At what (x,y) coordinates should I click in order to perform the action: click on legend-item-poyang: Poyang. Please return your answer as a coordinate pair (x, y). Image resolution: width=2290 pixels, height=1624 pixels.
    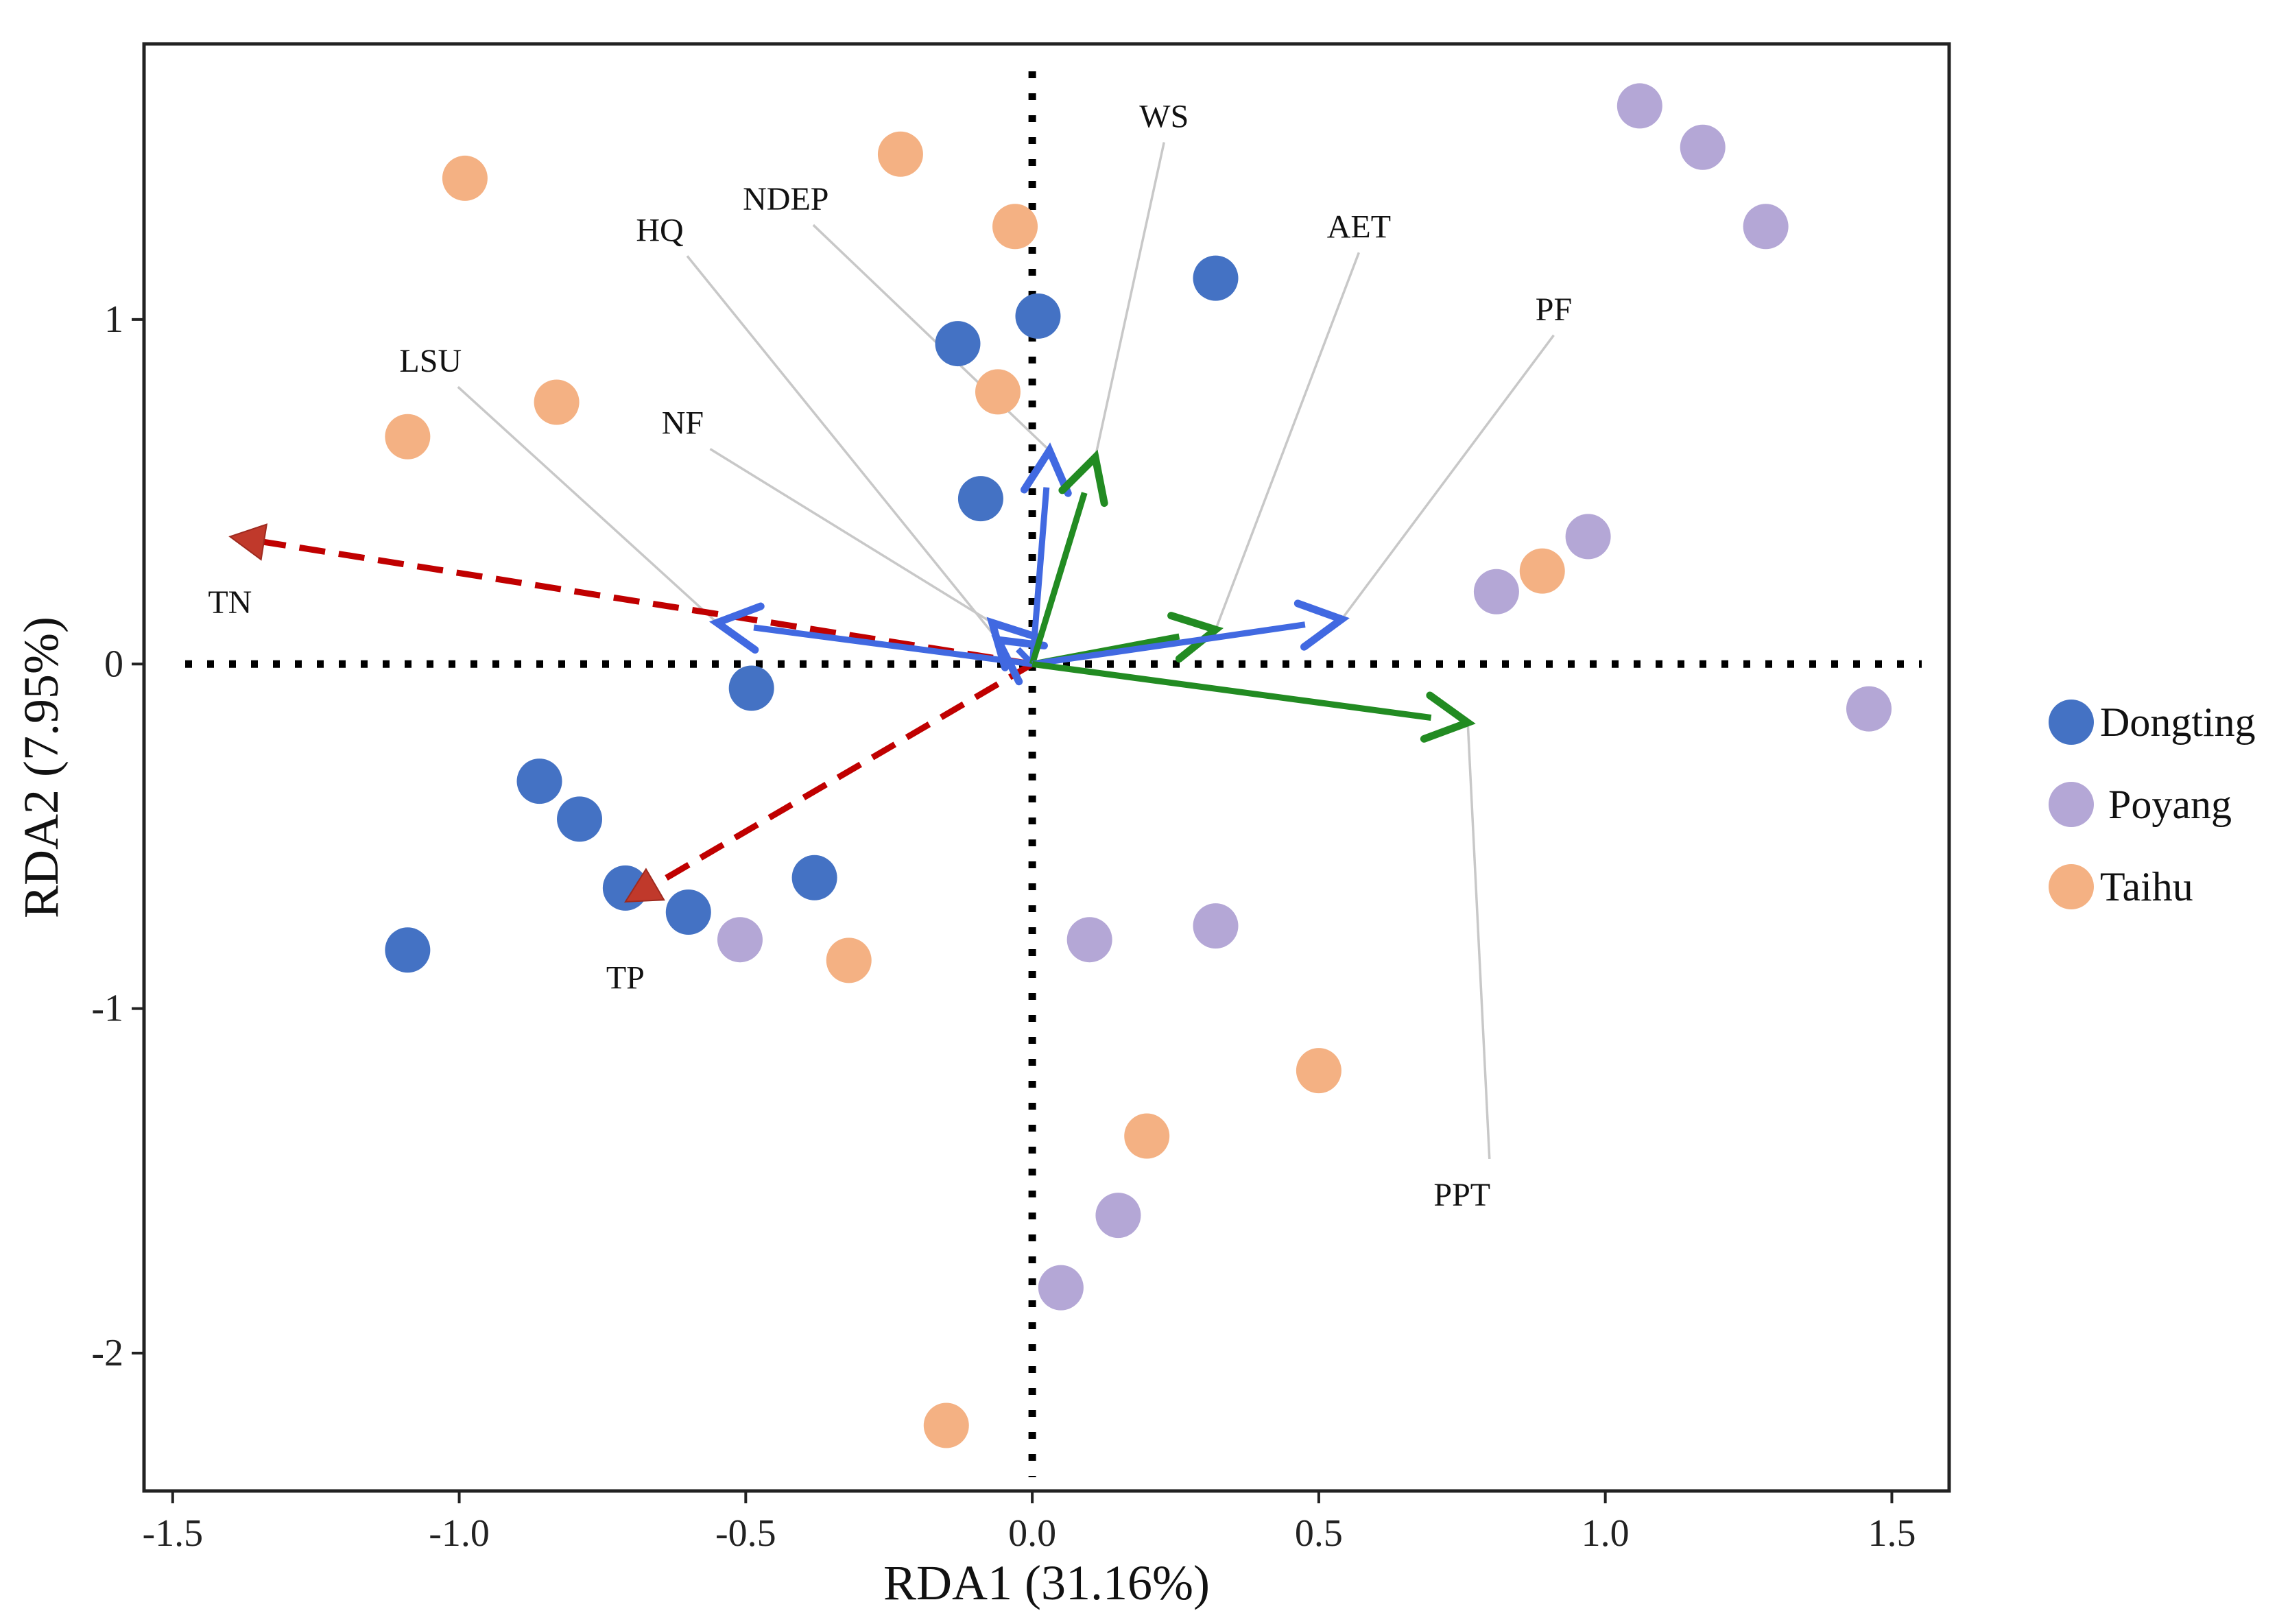
    Looking at the image, I should click on (2140, 805).